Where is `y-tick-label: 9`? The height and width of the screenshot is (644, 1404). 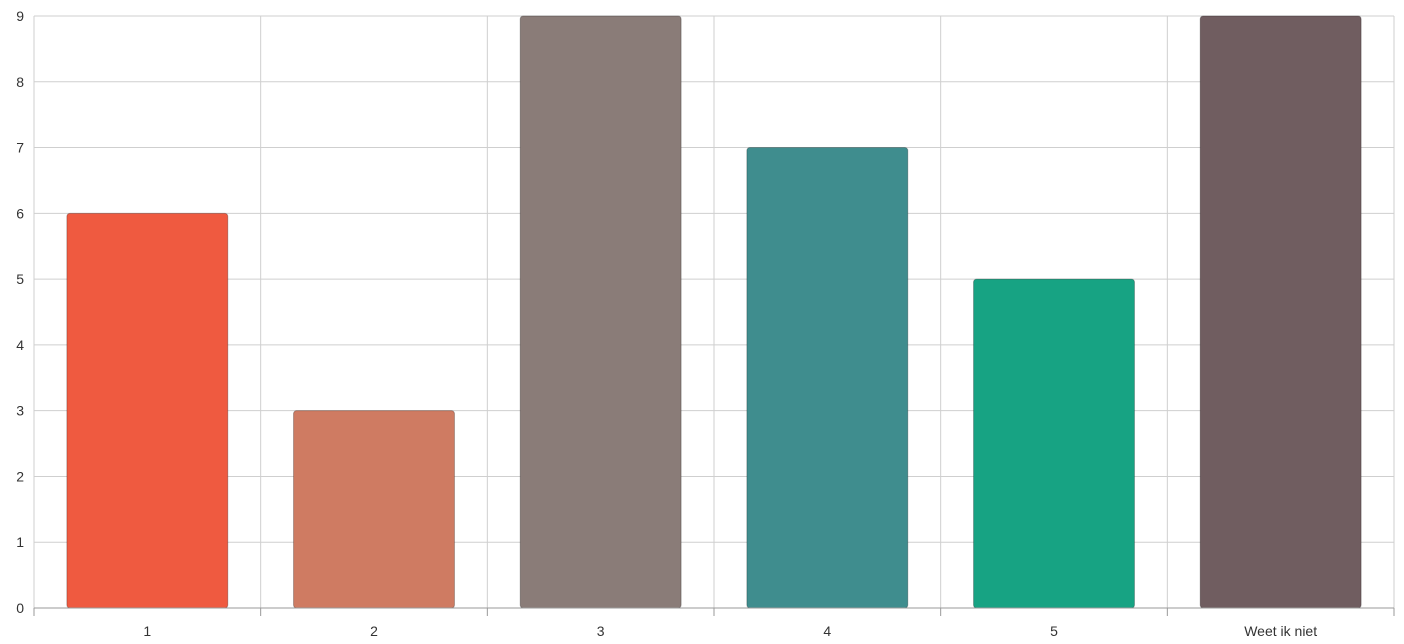 y-tick-label: 9 is located at coordinates (20, 16).